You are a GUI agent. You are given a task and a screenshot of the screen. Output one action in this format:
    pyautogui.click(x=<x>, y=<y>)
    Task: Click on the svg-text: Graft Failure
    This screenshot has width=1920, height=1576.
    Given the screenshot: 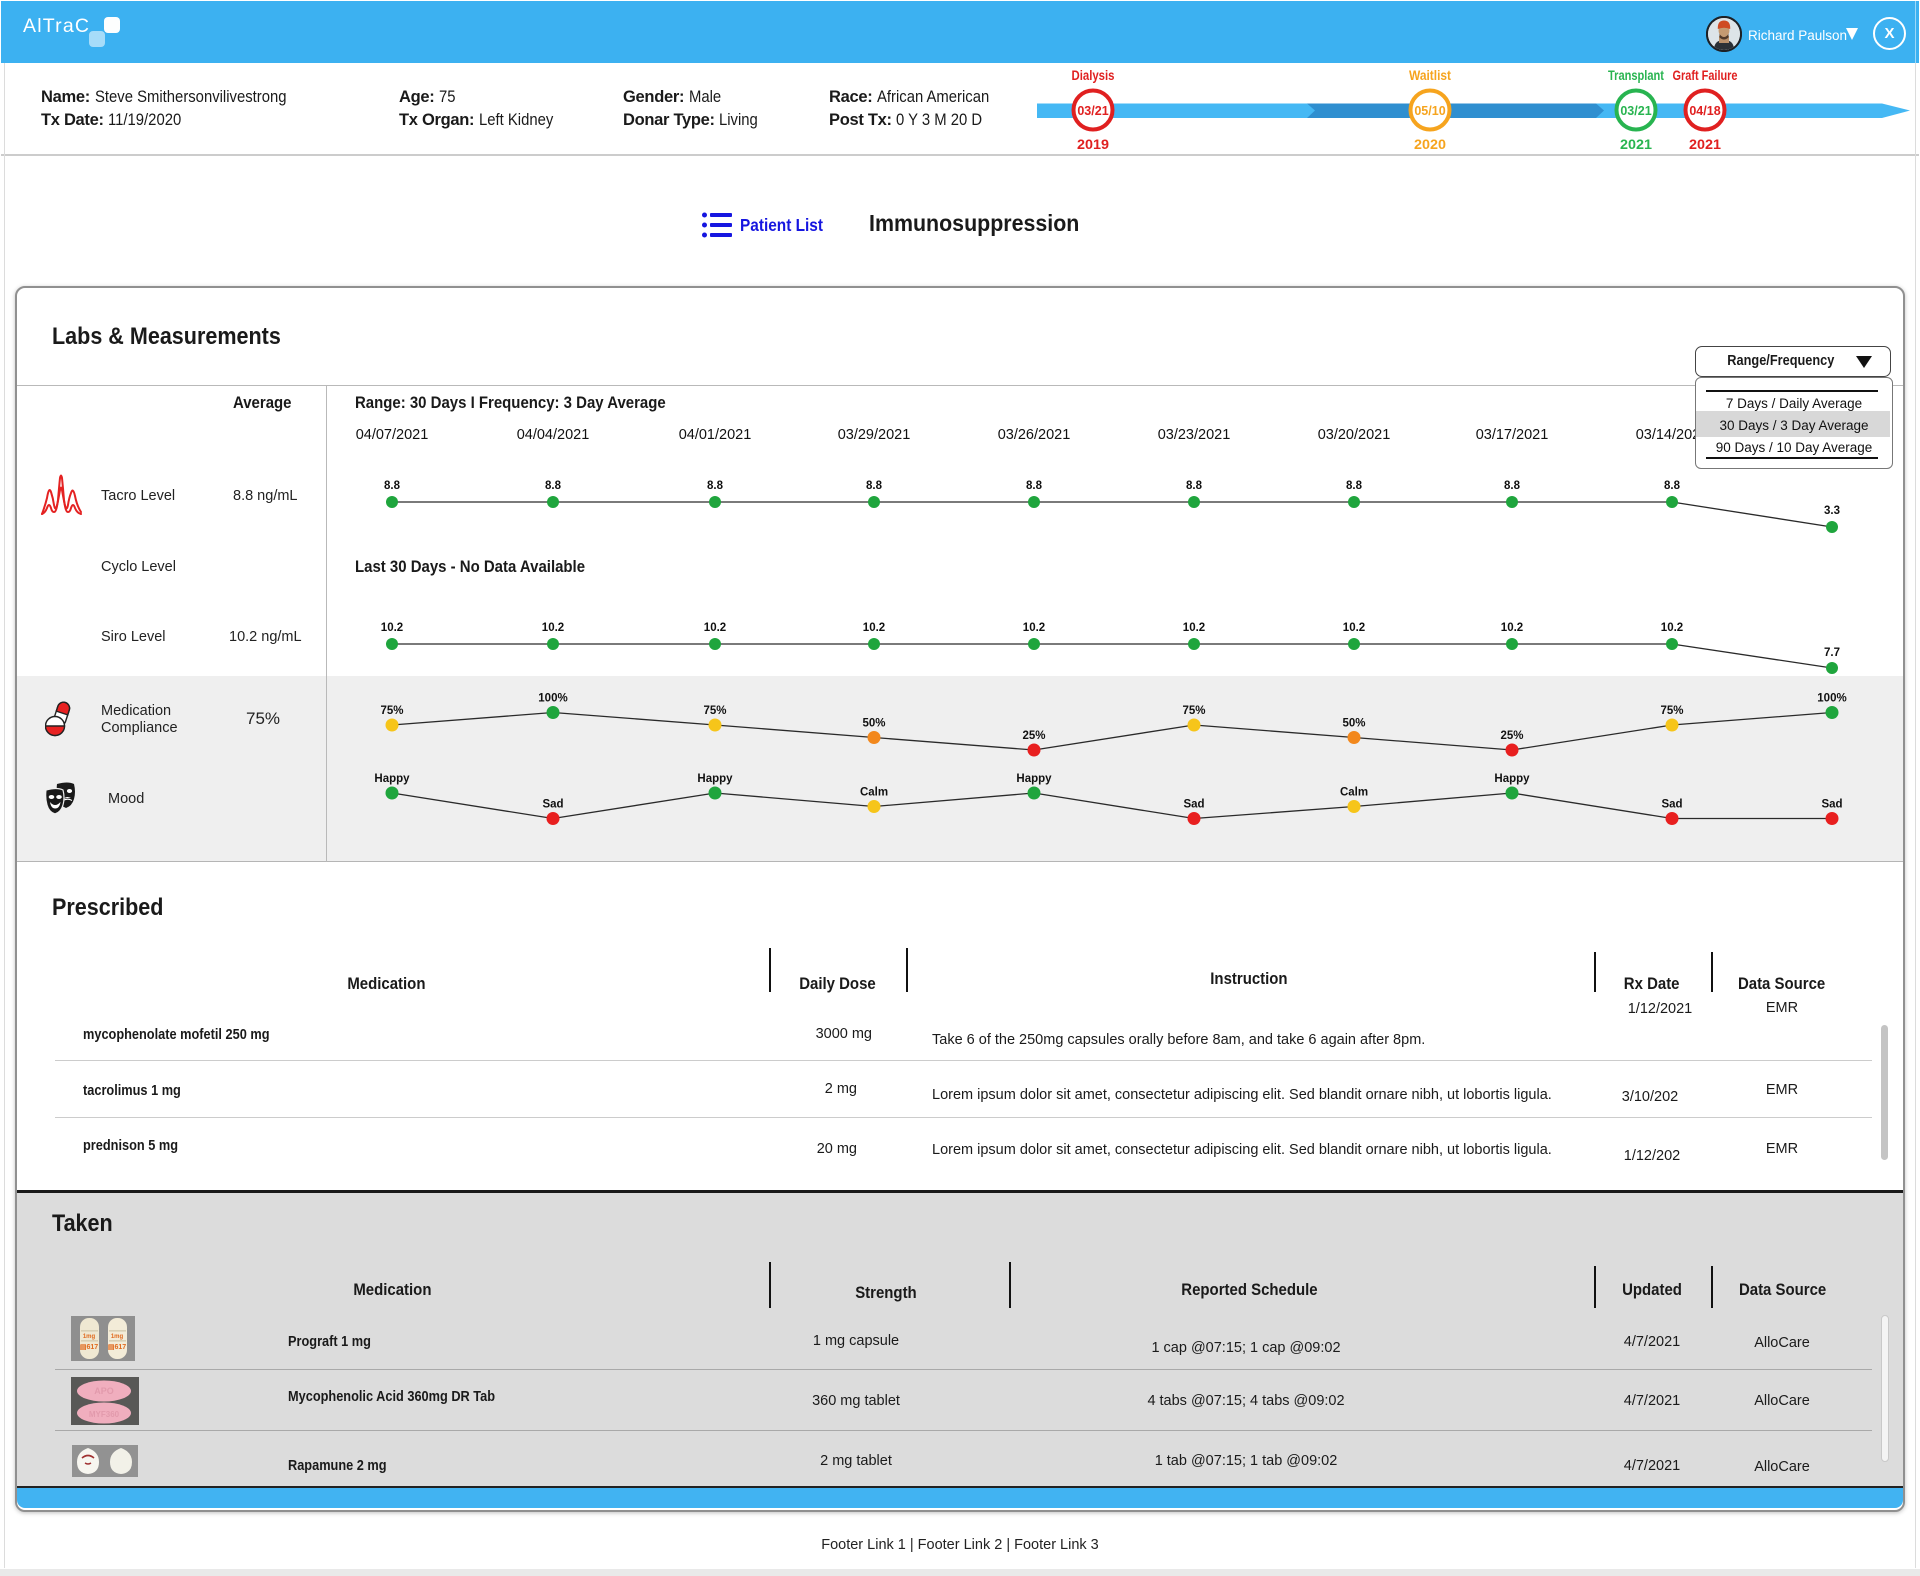 What is the action you would take?
    pyautogui.click(x=1705, y=75)
    